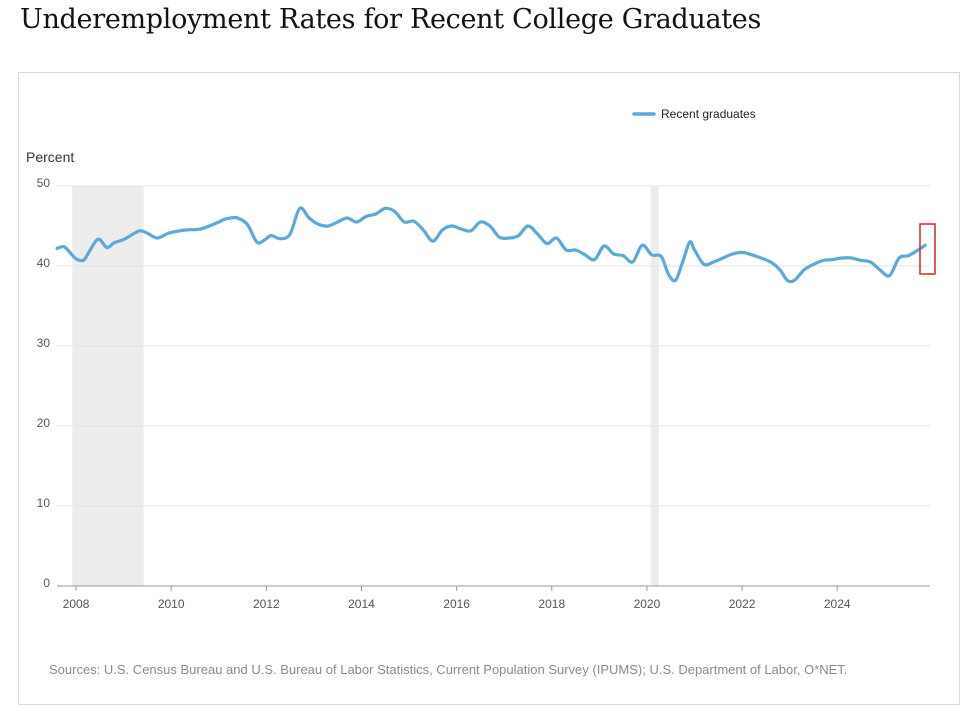  What do you see at coordinates (694, 114) in the screenshot?
I see `legend: Recent graduates` at bounding box center [694, 114].